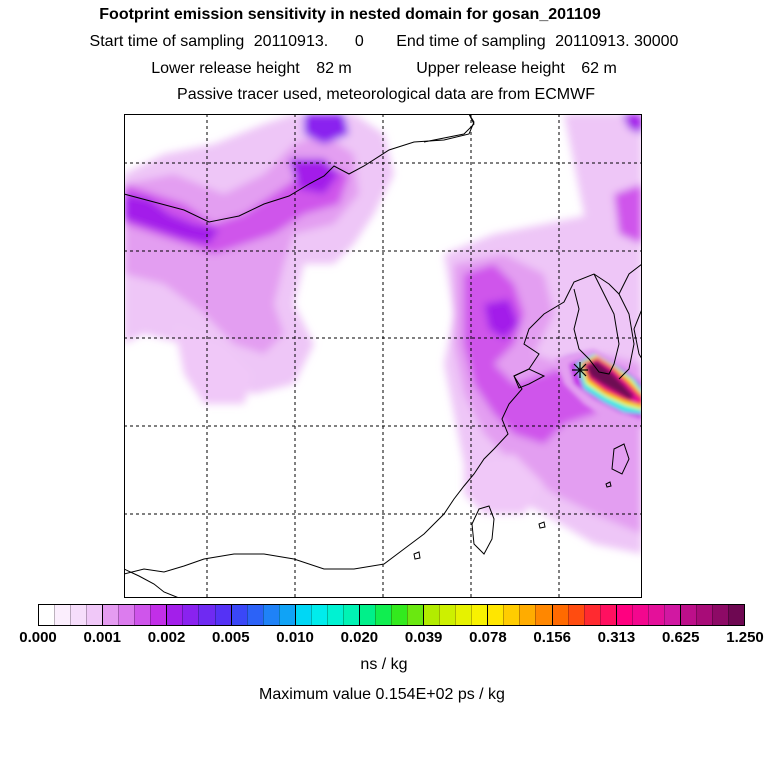  I want to click on colorbar-tick-label: 1.250, so click(745, 637).